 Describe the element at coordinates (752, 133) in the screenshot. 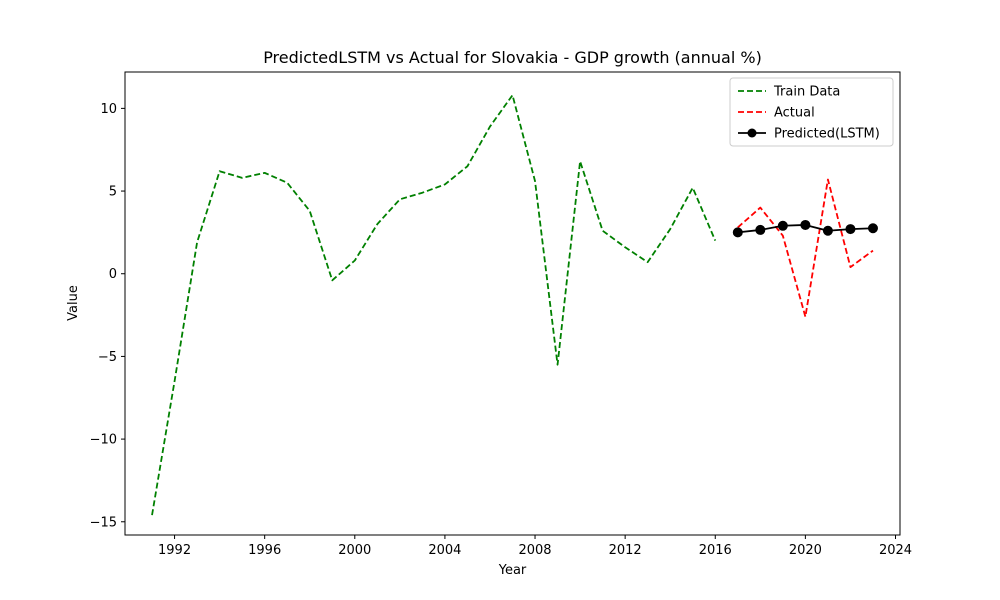

I see `legend-marker-predicted-lstm` at that location.